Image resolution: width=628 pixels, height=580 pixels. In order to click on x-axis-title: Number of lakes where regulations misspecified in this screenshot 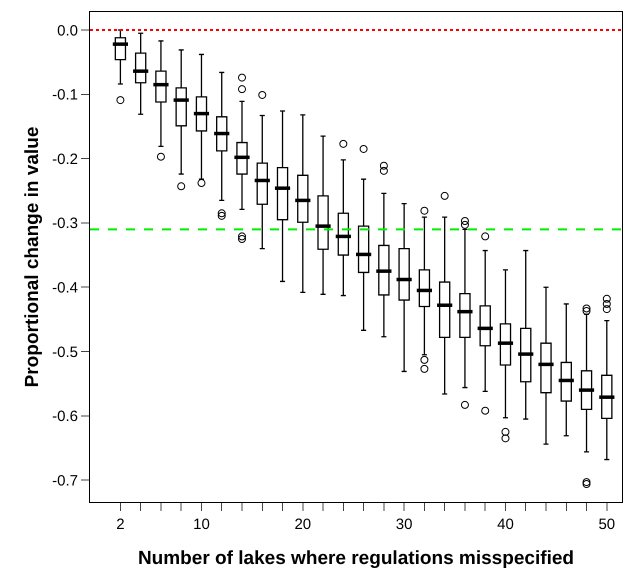, I will do `click(356, 558)`.